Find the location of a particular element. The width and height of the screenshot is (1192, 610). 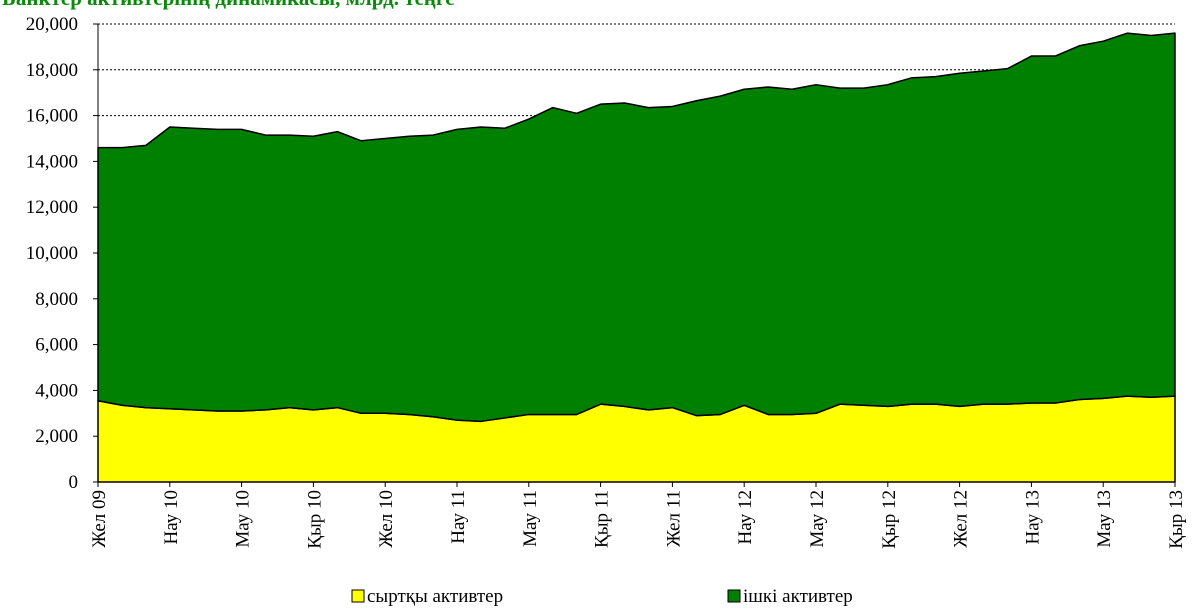

x-tick-label: Жел 11 is located at coordinates (673, 518).